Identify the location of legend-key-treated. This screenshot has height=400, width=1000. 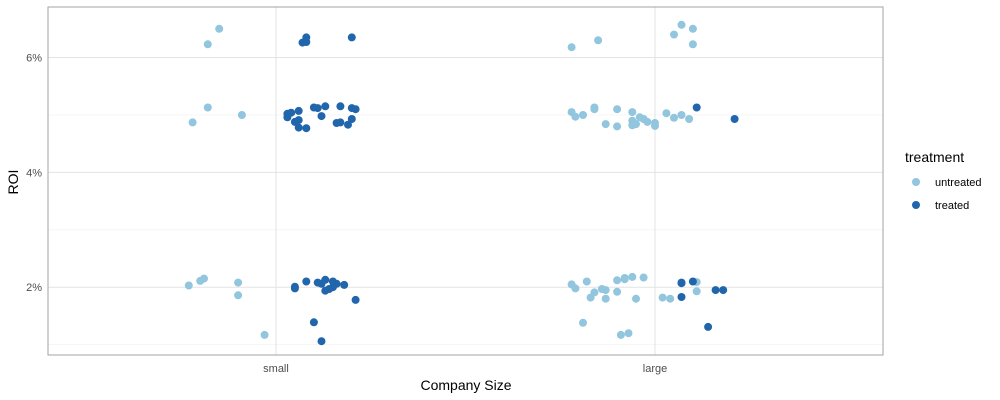
(916, 205).